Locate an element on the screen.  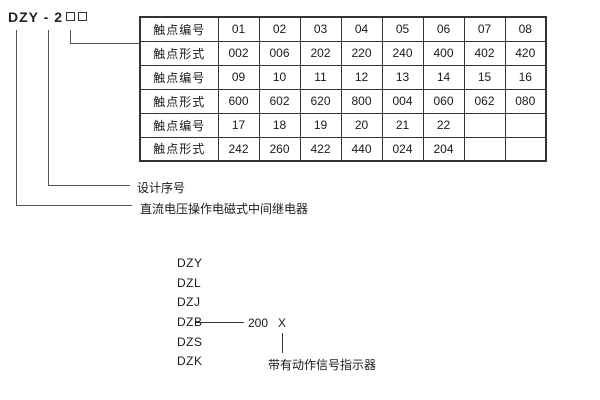
indicator-callout-line is located at coordinates (282, 343).